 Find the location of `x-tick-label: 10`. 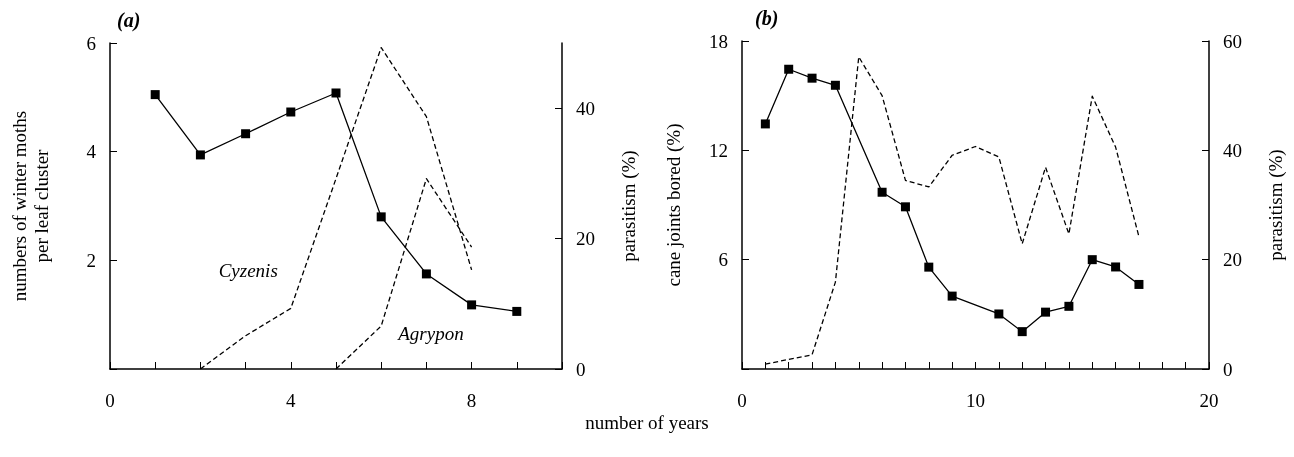

x-tick-label: 10 is located at coordinates (975, 400).